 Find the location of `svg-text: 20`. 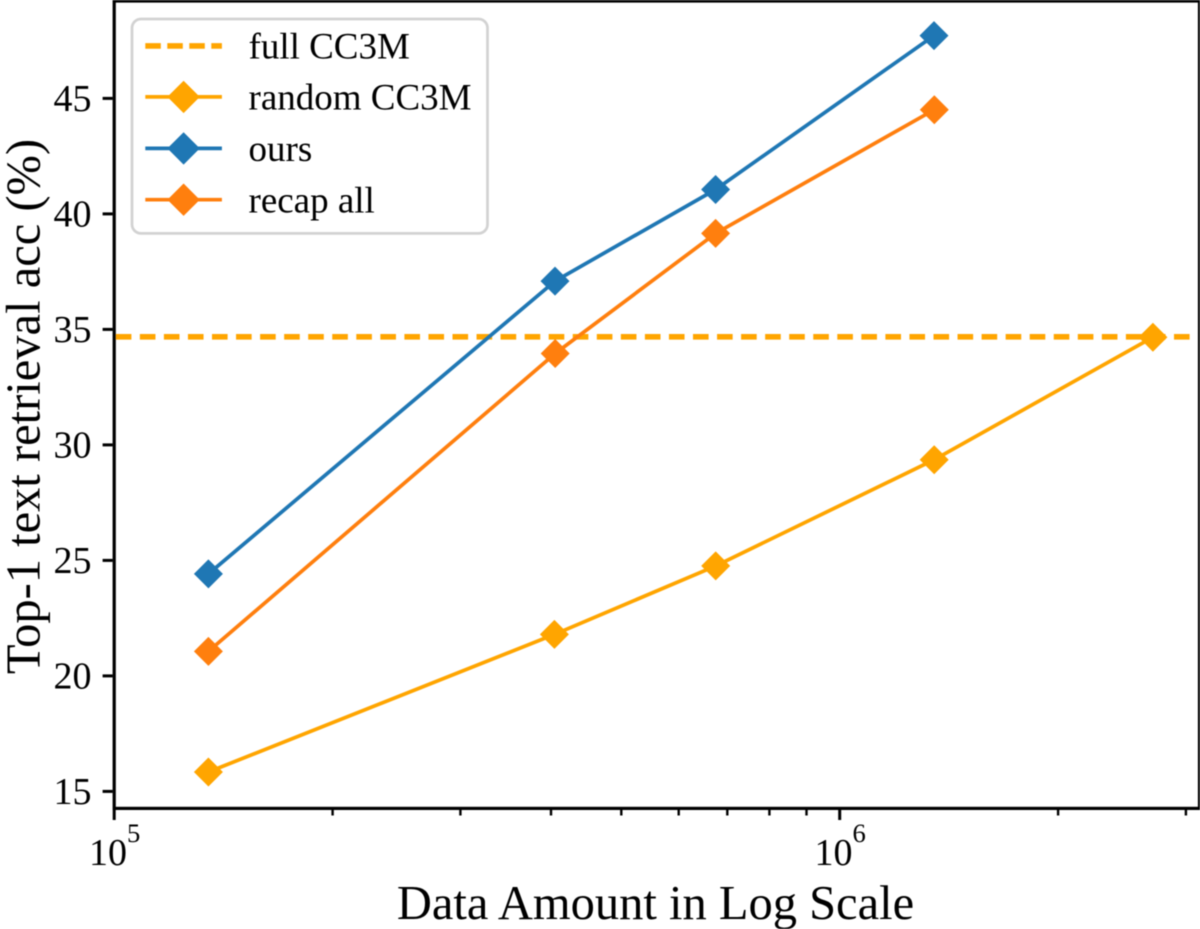

svg-text: 20 is located at coordinates (73, 677).